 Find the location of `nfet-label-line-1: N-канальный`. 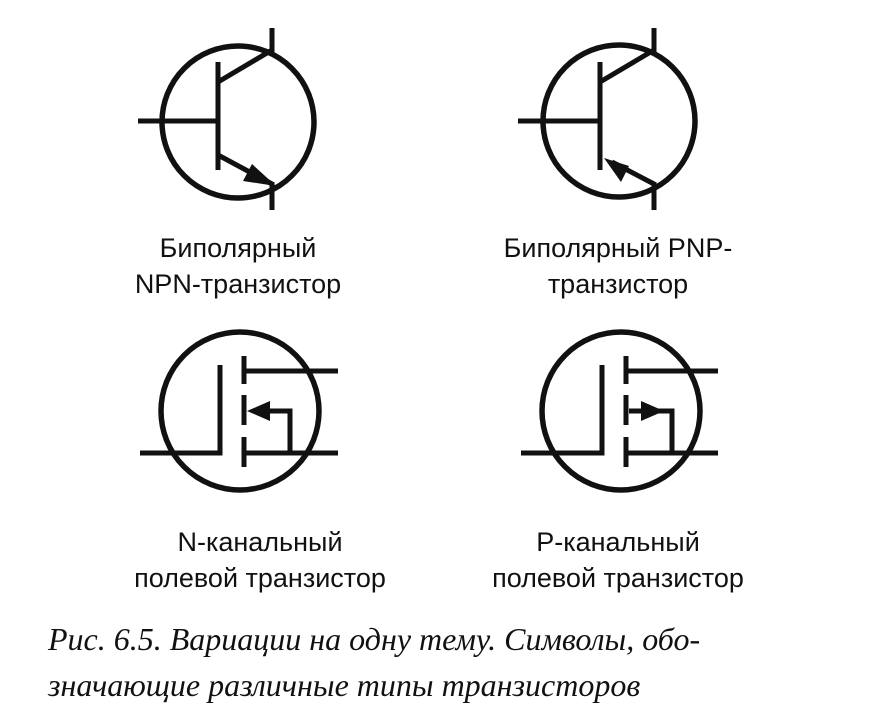

nfet-label-line-1: N-канальный is located at coordinates (260, 542).